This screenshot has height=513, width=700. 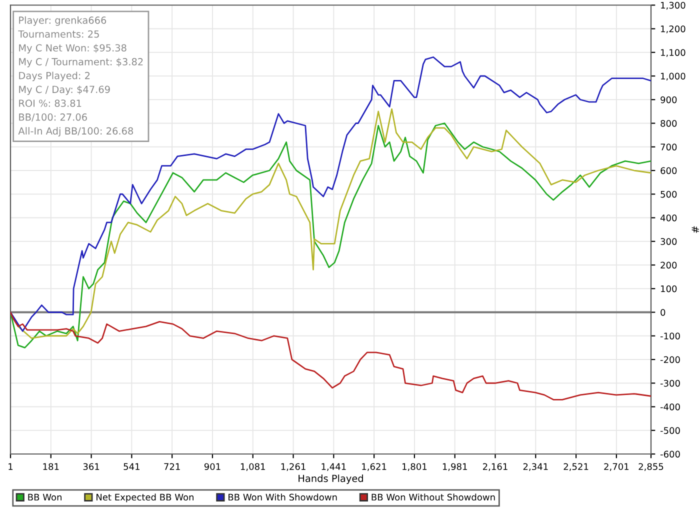 What do you see at coordinates (668, 194) in the screenshot?
I see `y-tick-label: 500` at bounding box center [668, 194].